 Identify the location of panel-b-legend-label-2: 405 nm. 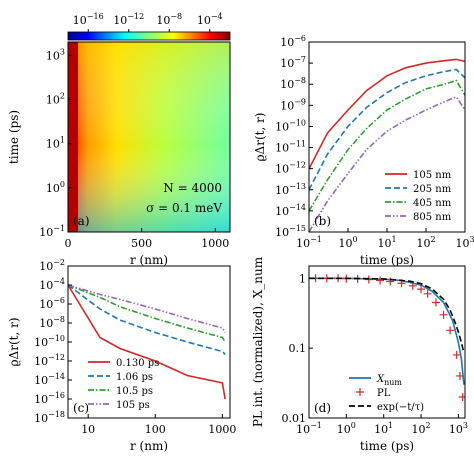
(432, 203).